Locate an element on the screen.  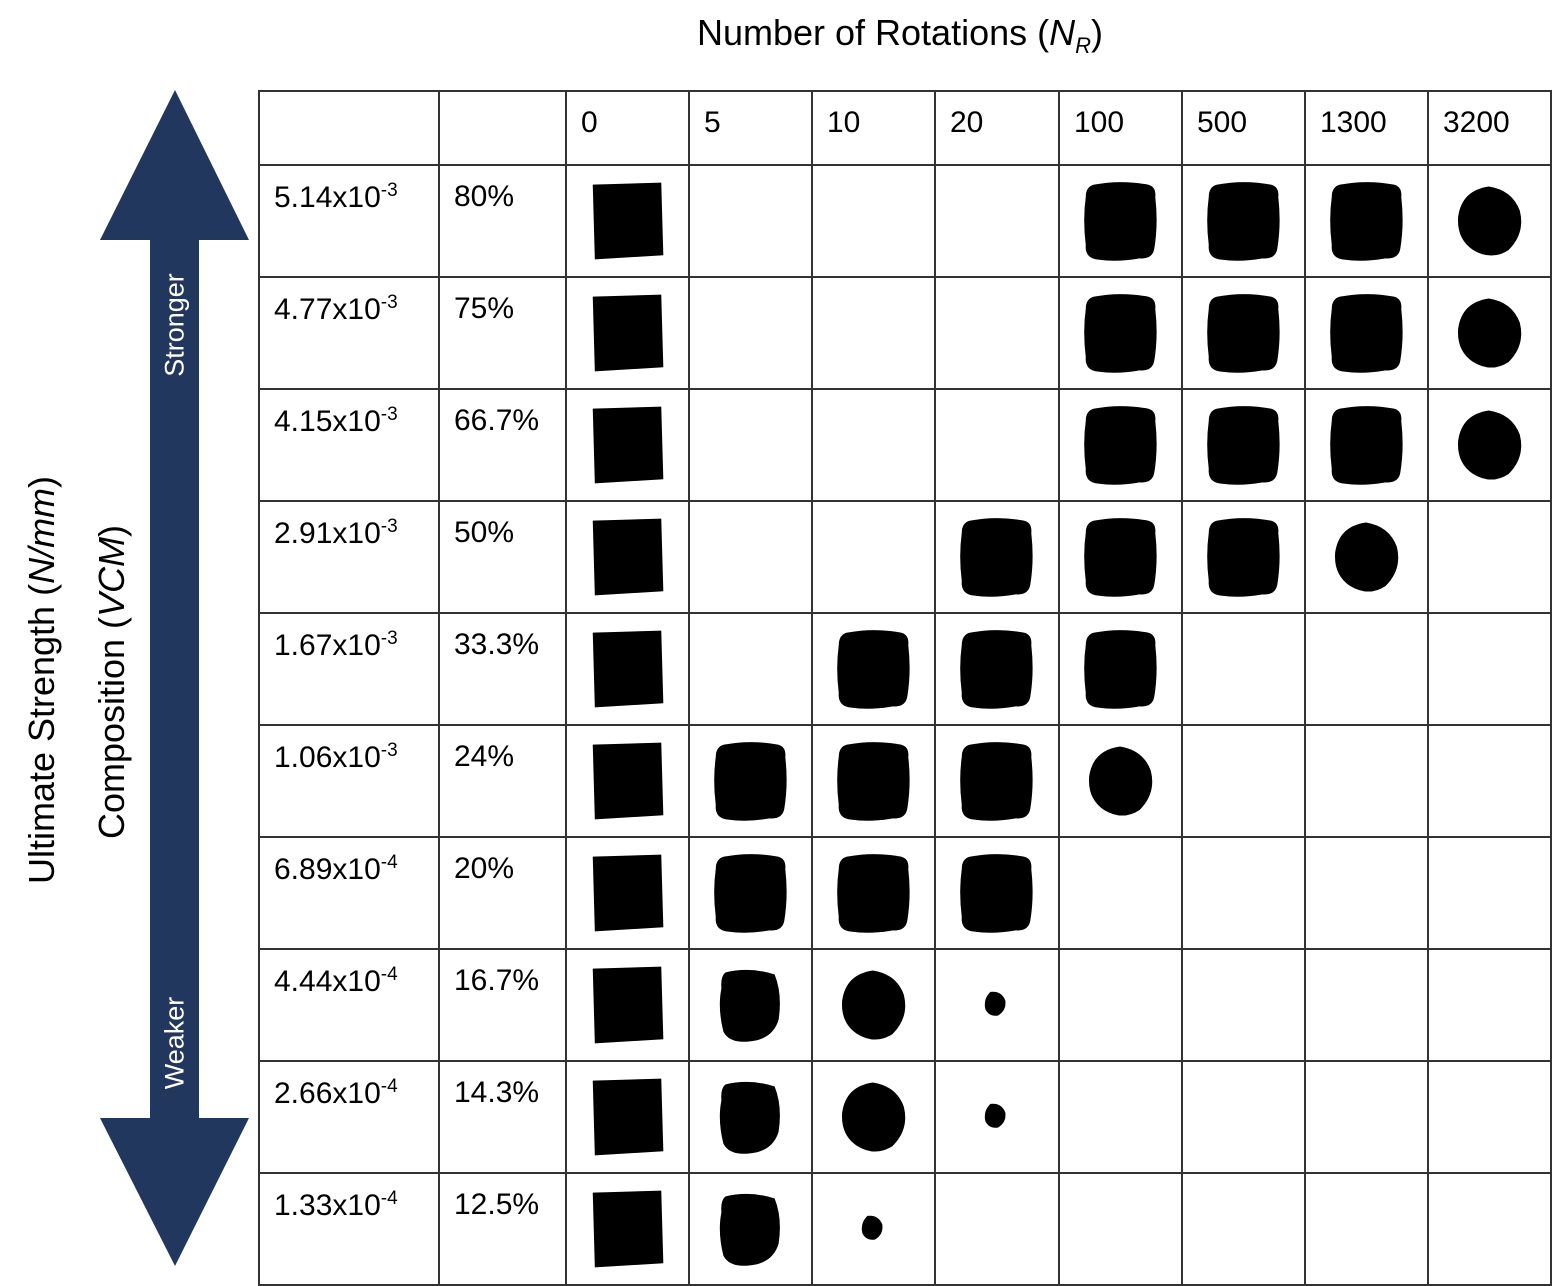
strength-cell: 5.14x10-3 is located at coordinates (349, 221).